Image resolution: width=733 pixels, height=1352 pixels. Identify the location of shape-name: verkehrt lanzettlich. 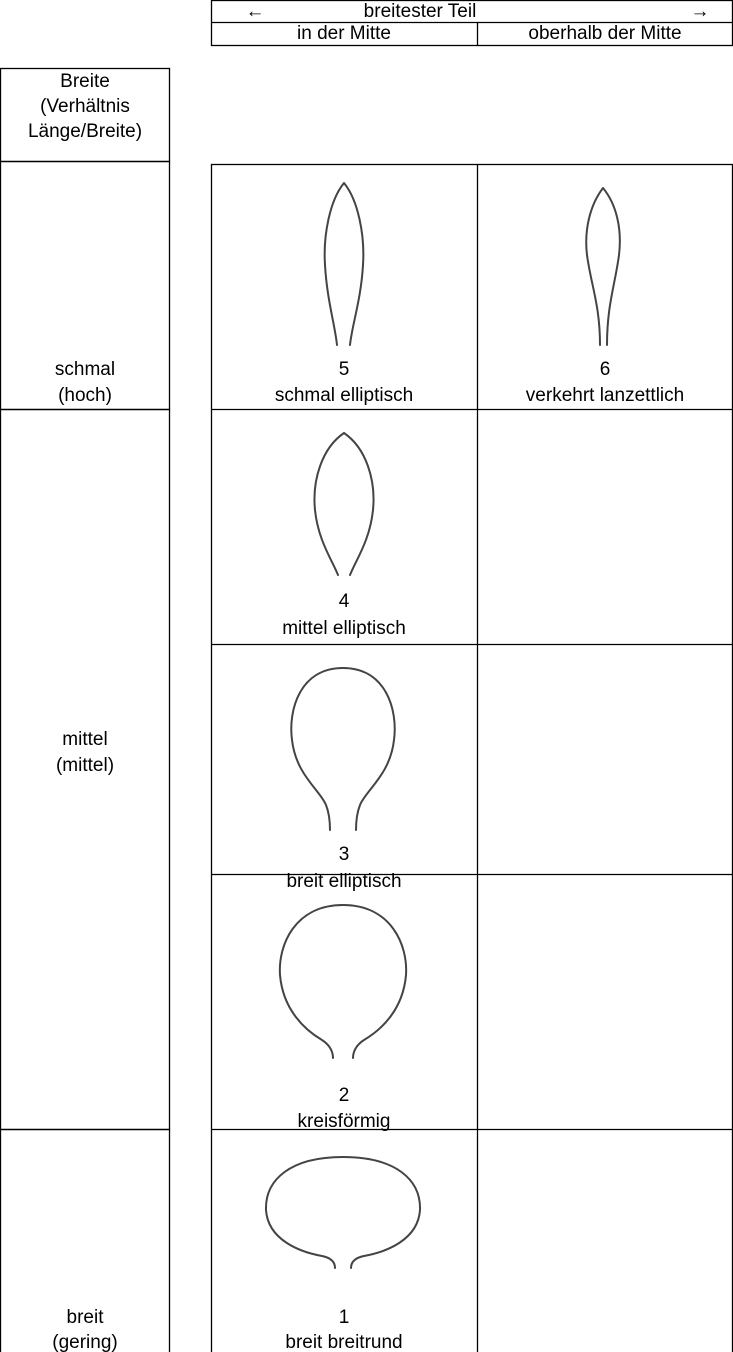
(605, 395).